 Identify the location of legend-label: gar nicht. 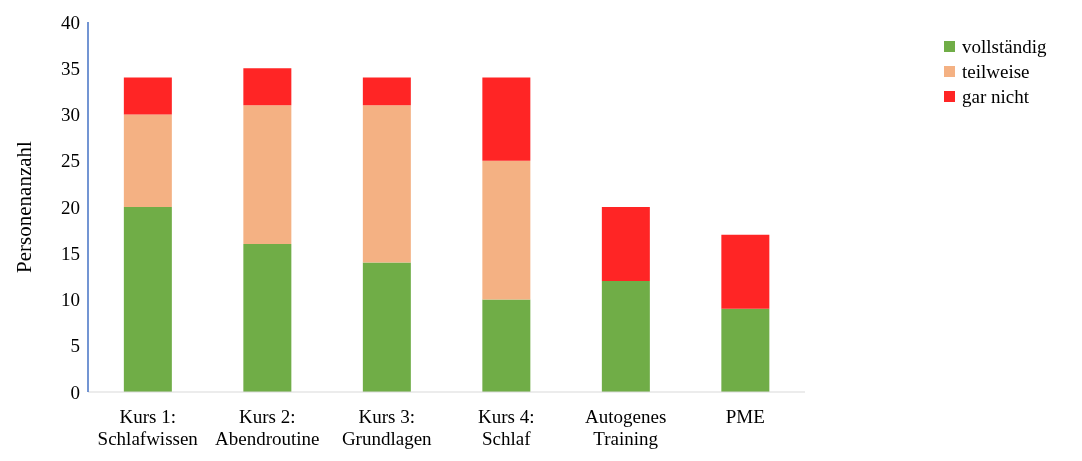
(996, 97).